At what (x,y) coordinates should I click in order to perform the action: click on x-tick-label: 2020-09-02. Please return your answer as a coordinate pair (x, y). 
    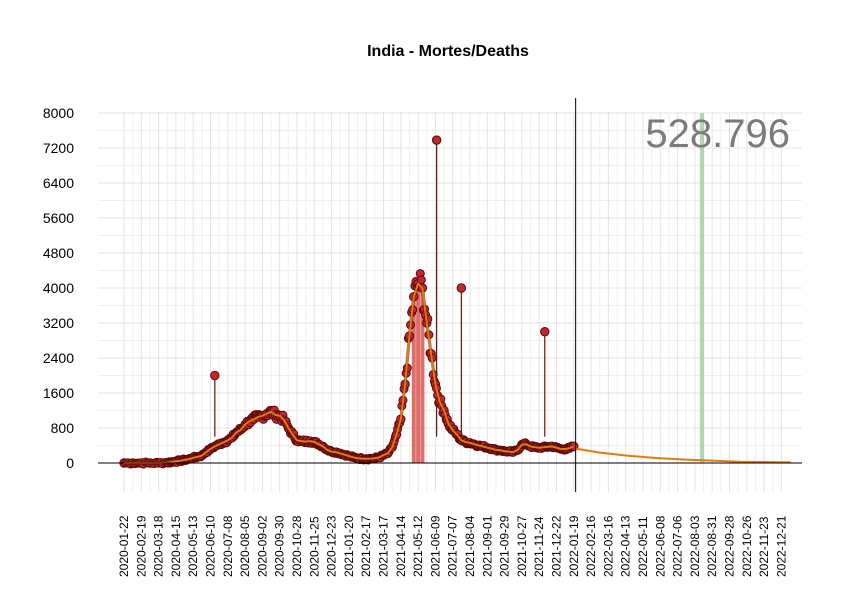
    Looking at the image, I should click on (262, 546).